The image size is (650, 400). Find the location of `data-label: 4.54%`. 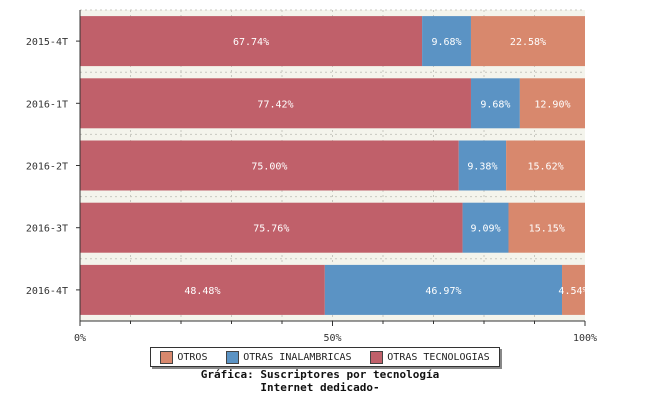

data-label: 4.54% is located at coordinates (573, 291).